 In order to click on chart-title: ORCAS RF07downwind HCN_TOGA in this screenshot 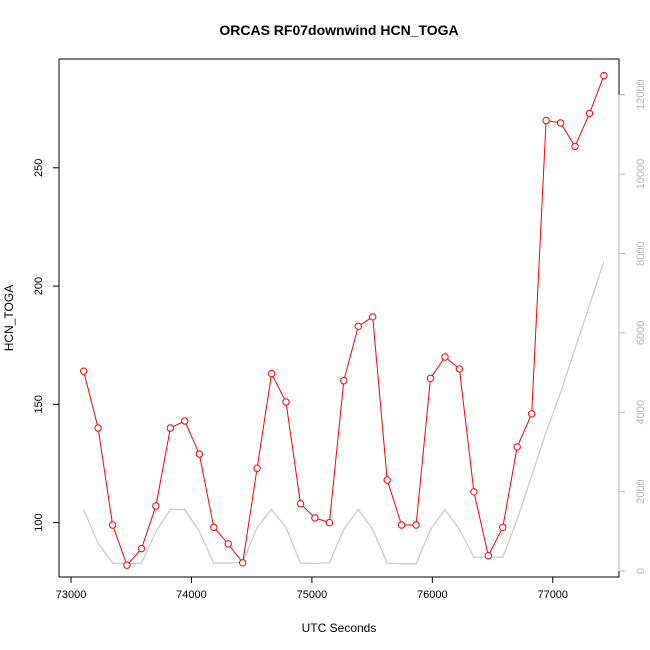, I will do `click(338, 30)`.